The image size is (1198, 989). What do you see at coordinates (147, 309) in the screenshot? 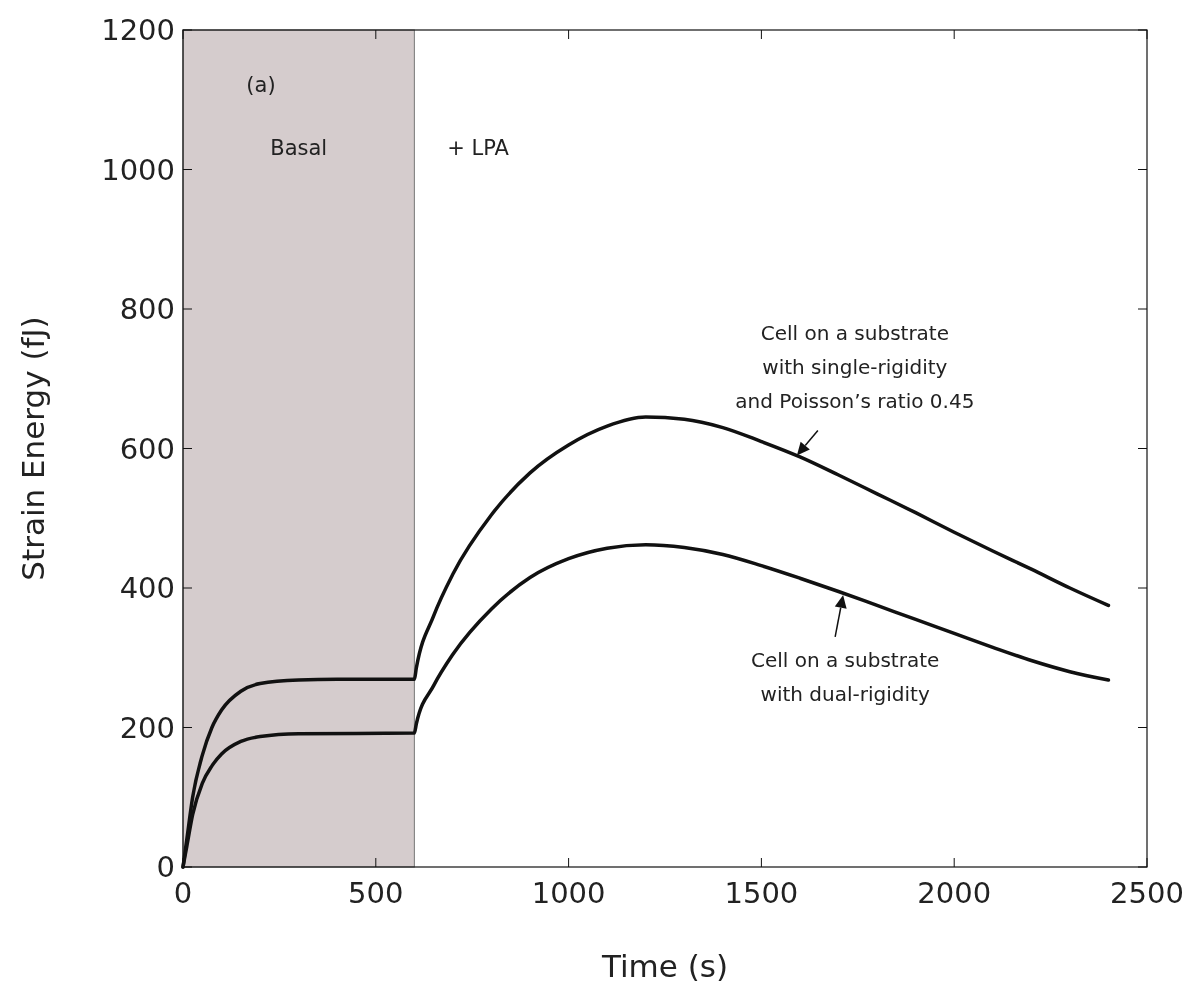
I see `y-tick-label: 800` at bounding box center [147, 309].